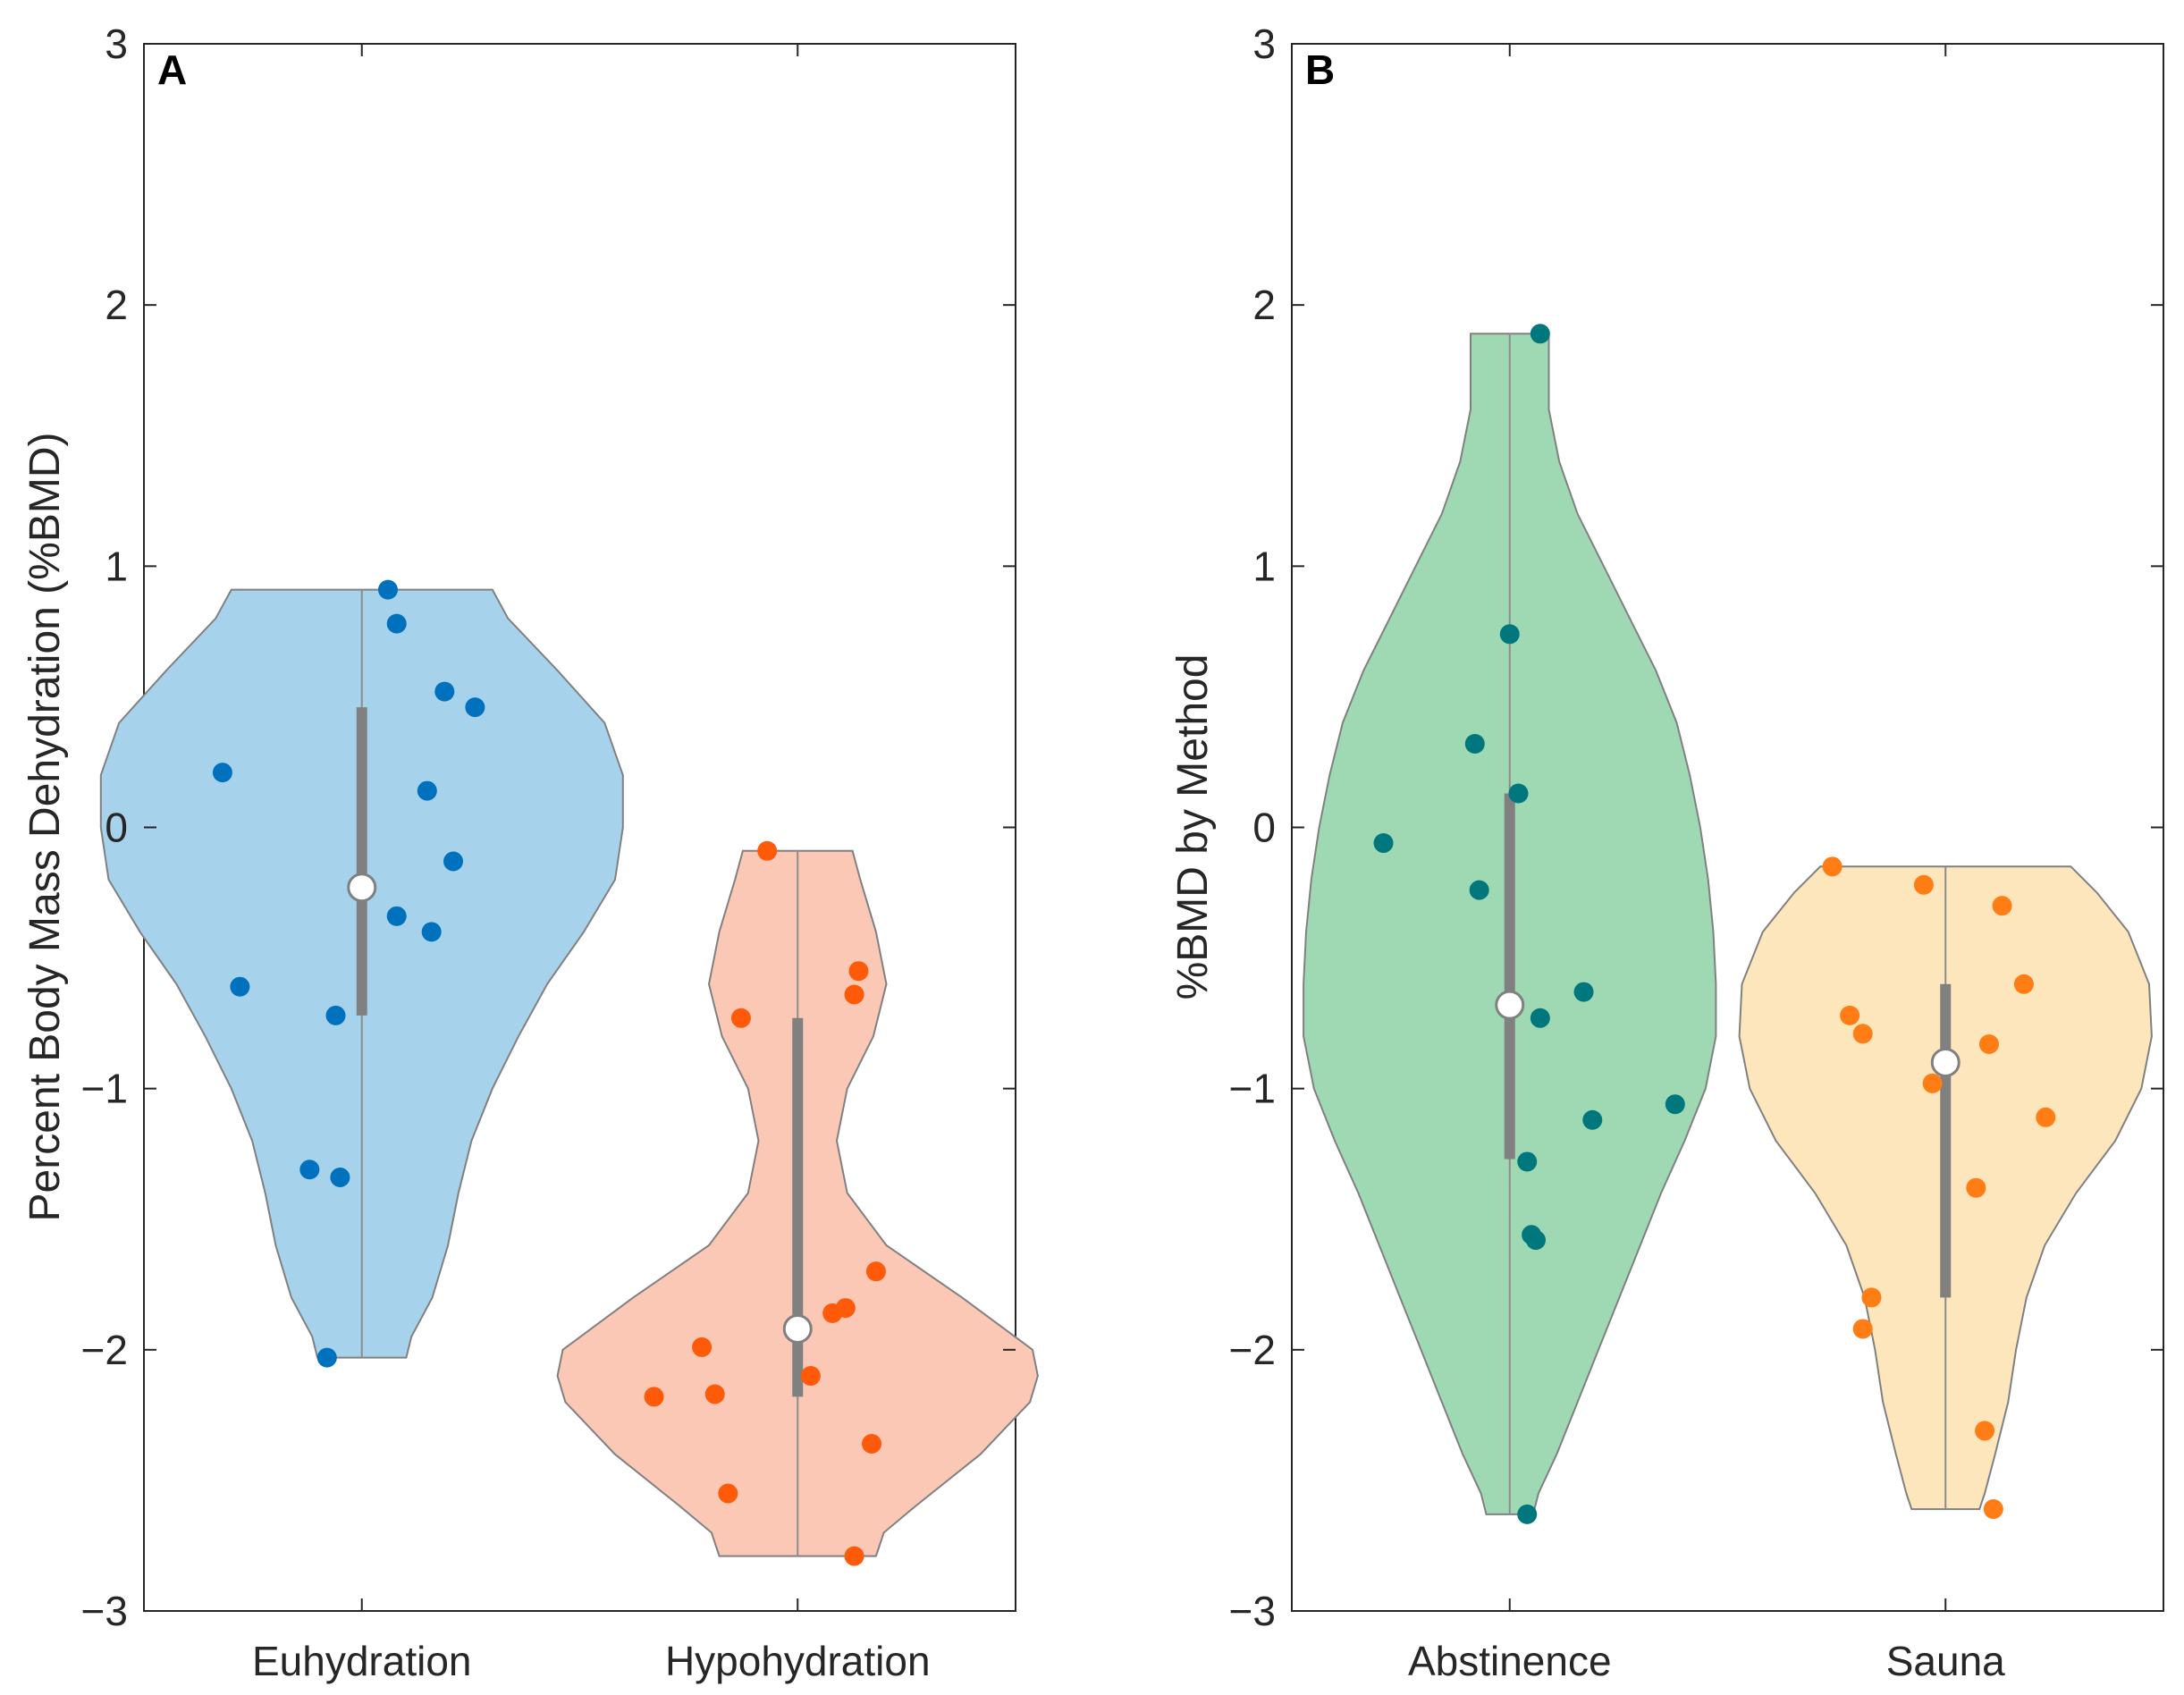 Image resolution: width=2184 pixels, height=1695 pixels. I want to click on panel-b-y-axis-title: %BMD by Method, so click(1193, 827).